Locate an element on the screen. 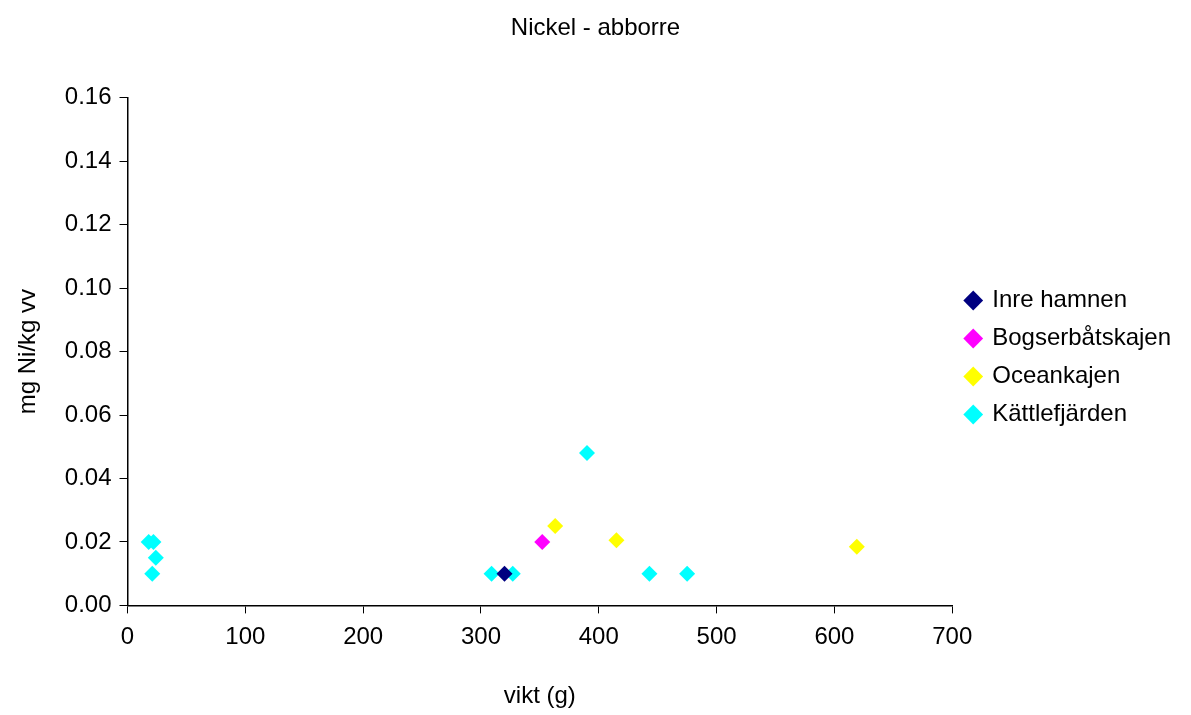  legend-label: Oceankajen is located at coordinates (1056, 375).